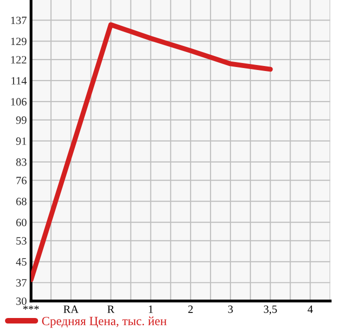  I want to click on x-tick-label: R, so click(110, 309).